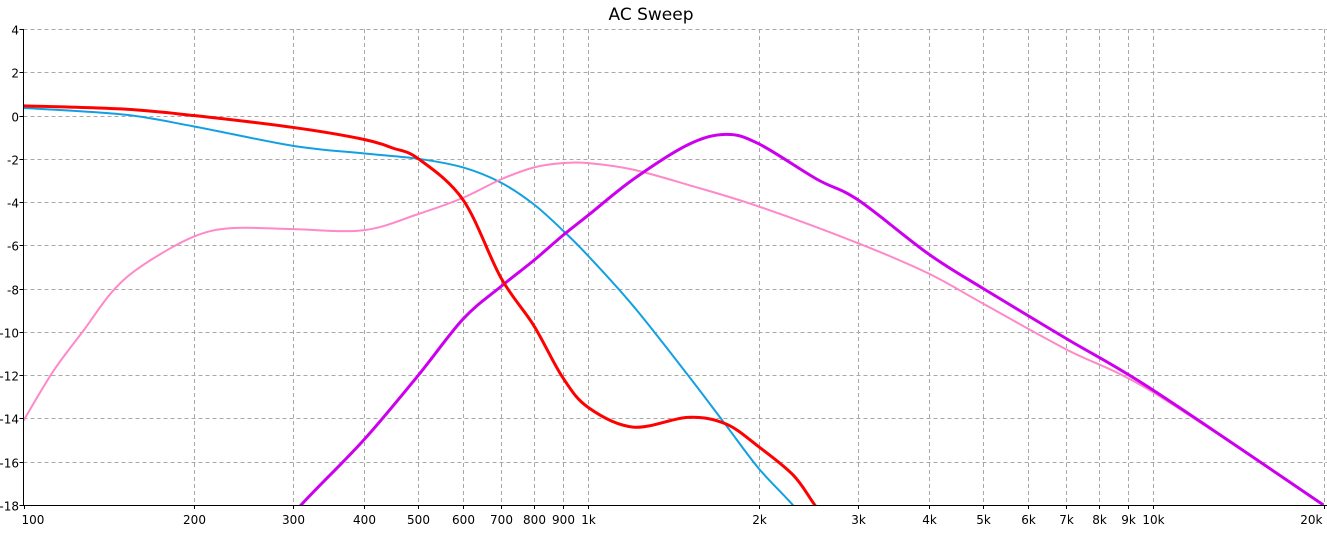 This screenshot has height=534, width=1327. I want to click on x-tick-label: 6k, so click(1028, 520).